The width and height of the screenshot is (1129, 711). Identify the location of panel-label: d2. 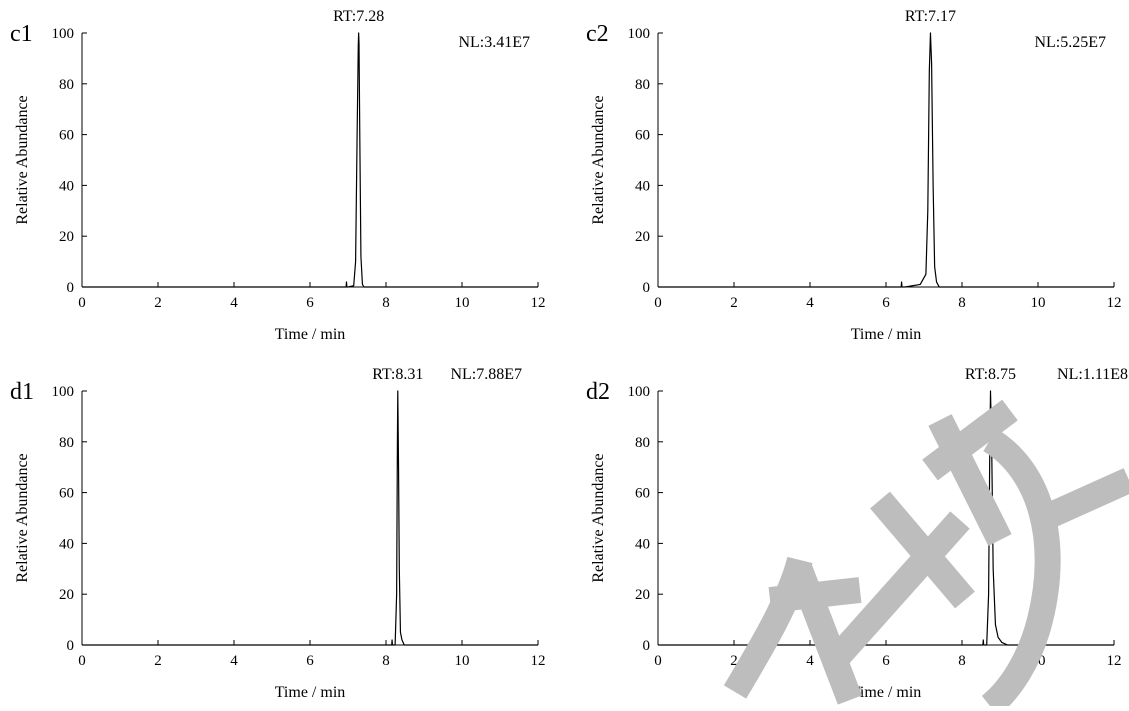
(598, 392).